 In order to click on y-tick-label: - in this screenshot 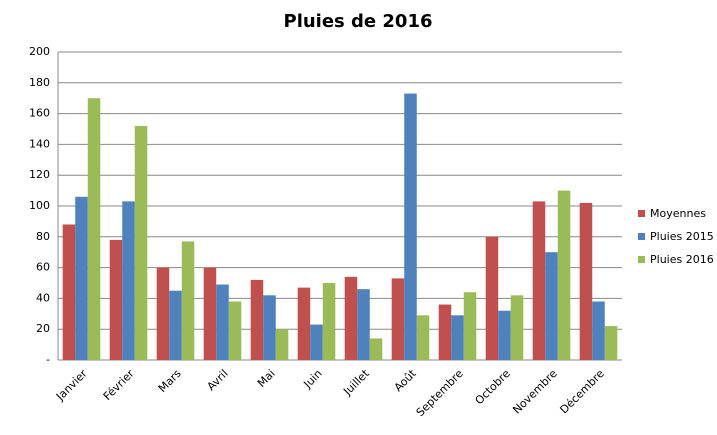, I will do `click(48, 359)`.